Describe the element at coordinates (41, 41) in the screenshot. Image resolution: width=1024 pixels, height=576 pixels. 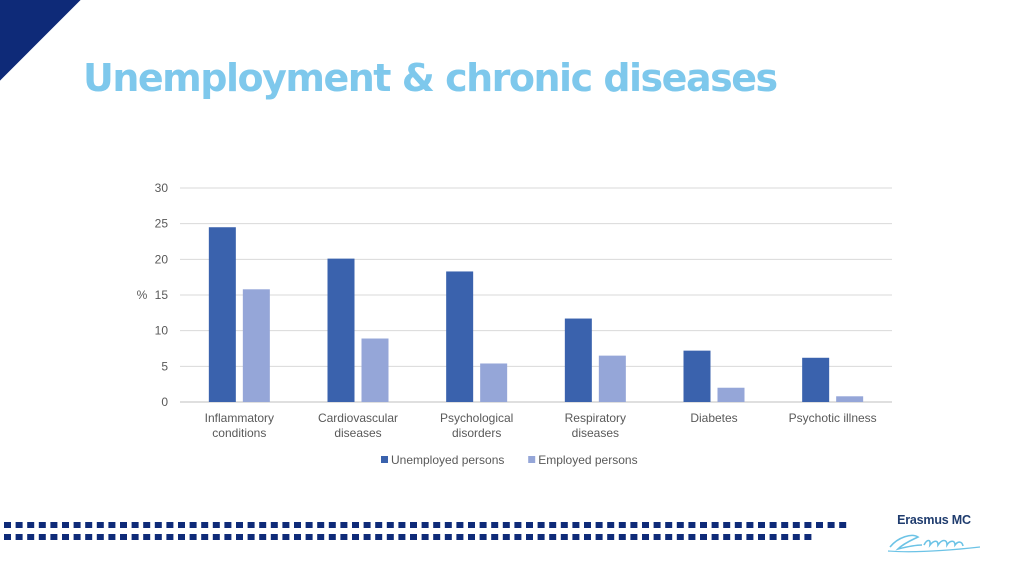
I see `corner-triangle` at that location.